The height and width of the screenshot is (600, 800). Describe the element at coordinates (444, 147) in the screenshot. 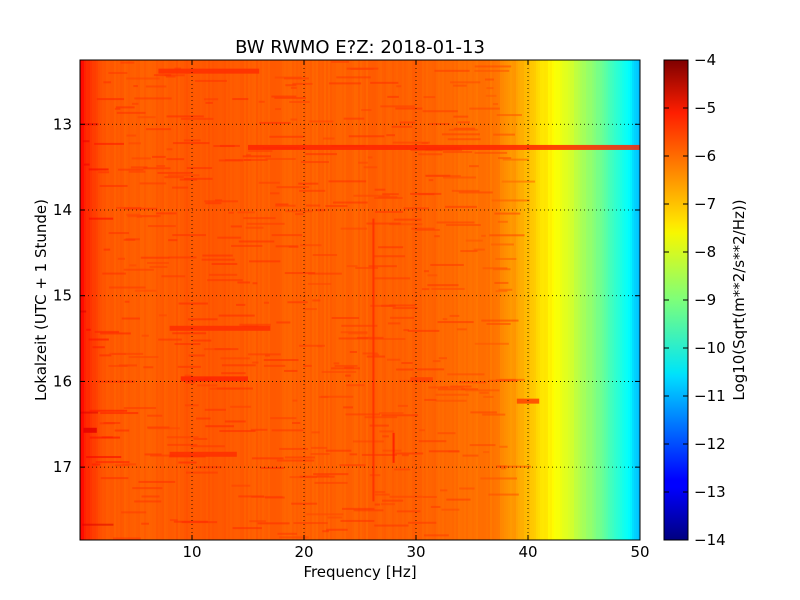

I see `heatmap-band` at that location.